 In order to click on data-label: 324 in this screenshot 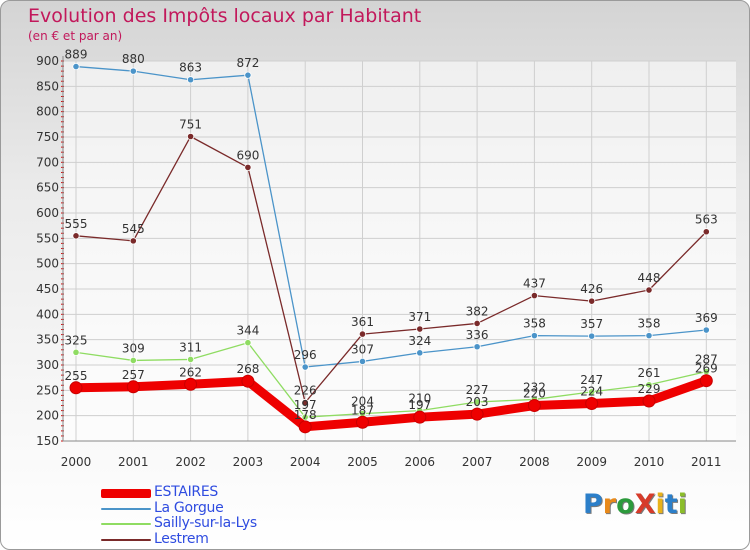, I will do `click(419, 341)`.